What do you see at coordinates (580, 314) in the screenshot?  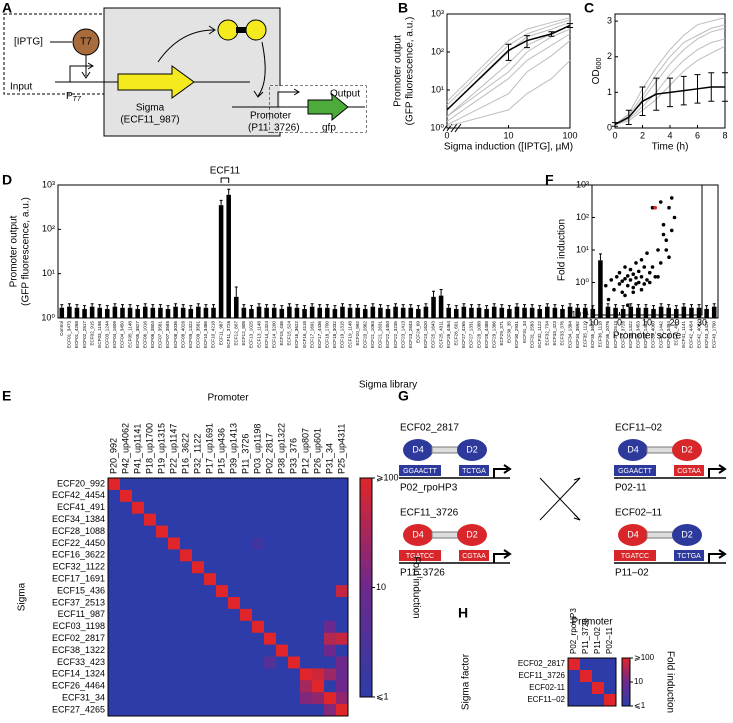 I see `y-tick-label: 10⁻¹` at bounding box center [580, 314].